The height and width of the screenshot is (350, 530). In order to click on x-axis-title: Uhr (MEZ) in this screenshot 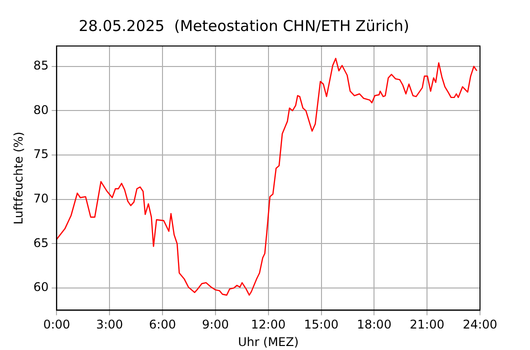, I will do `click(268, 341)`.